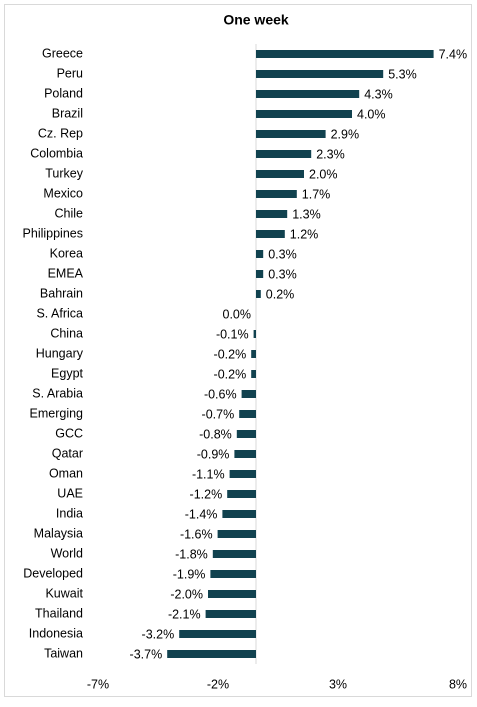 The height and width of the screenshot is (707, 477). What do you see at coordinates (67, 453) in the screenshot?
I see `y-tick-label: Qatar` at bounding box center [67, 453].